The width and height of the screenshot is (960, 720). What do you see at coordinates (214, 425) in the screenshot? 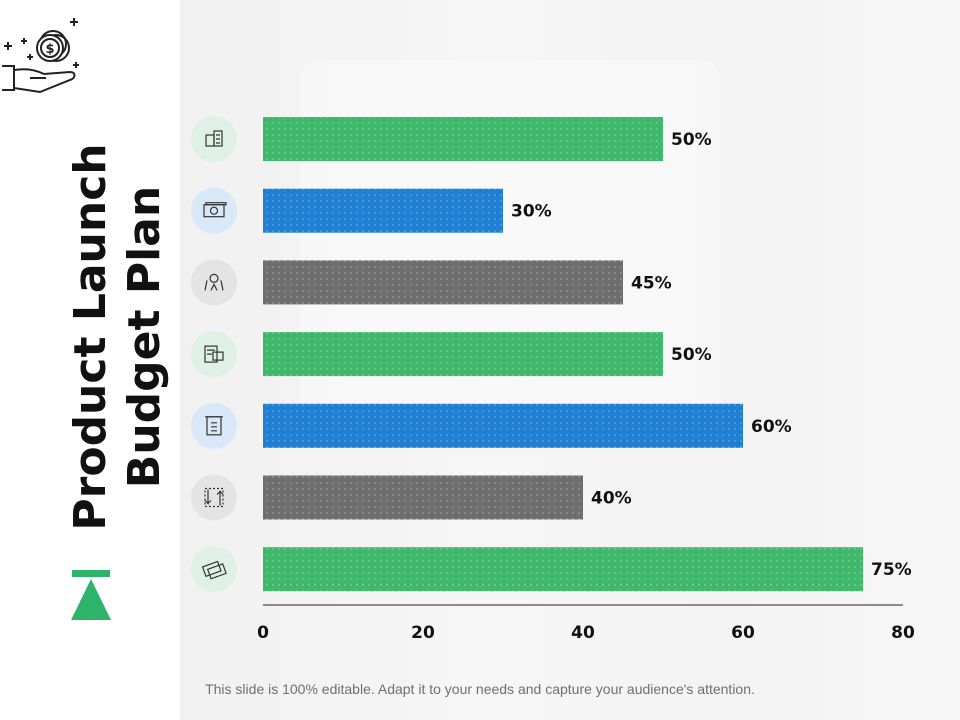
I see `atm-cash-icon` at bounding box center [214, 425].